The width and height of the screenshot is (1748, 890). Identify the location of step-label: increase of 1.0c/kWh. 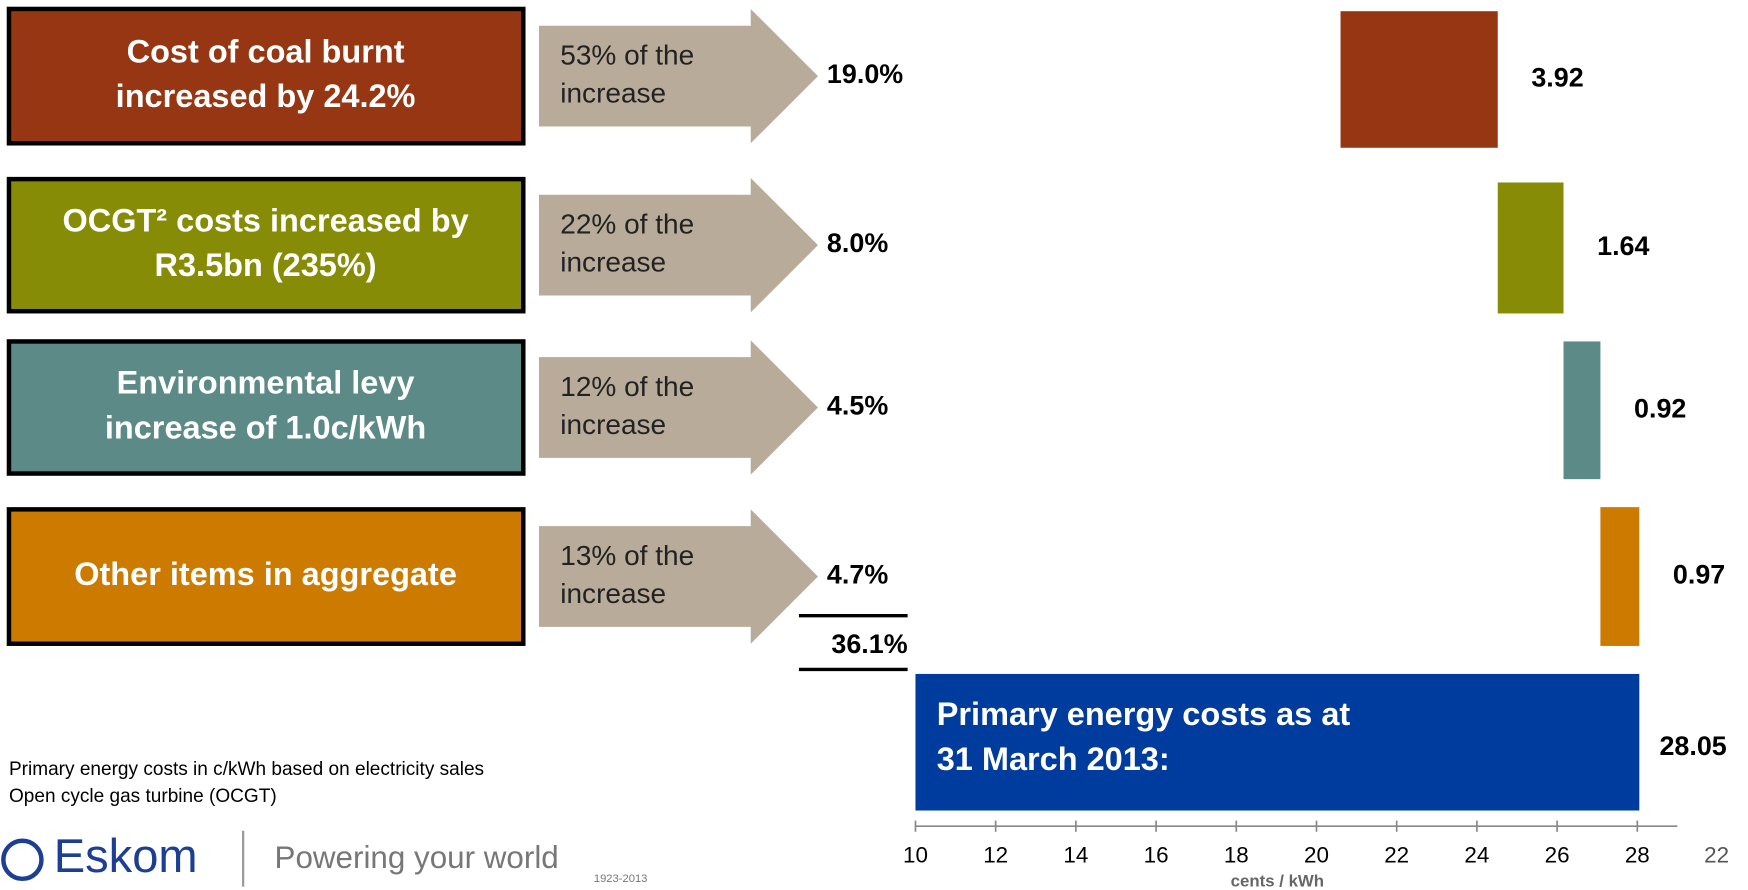
(265, 427).